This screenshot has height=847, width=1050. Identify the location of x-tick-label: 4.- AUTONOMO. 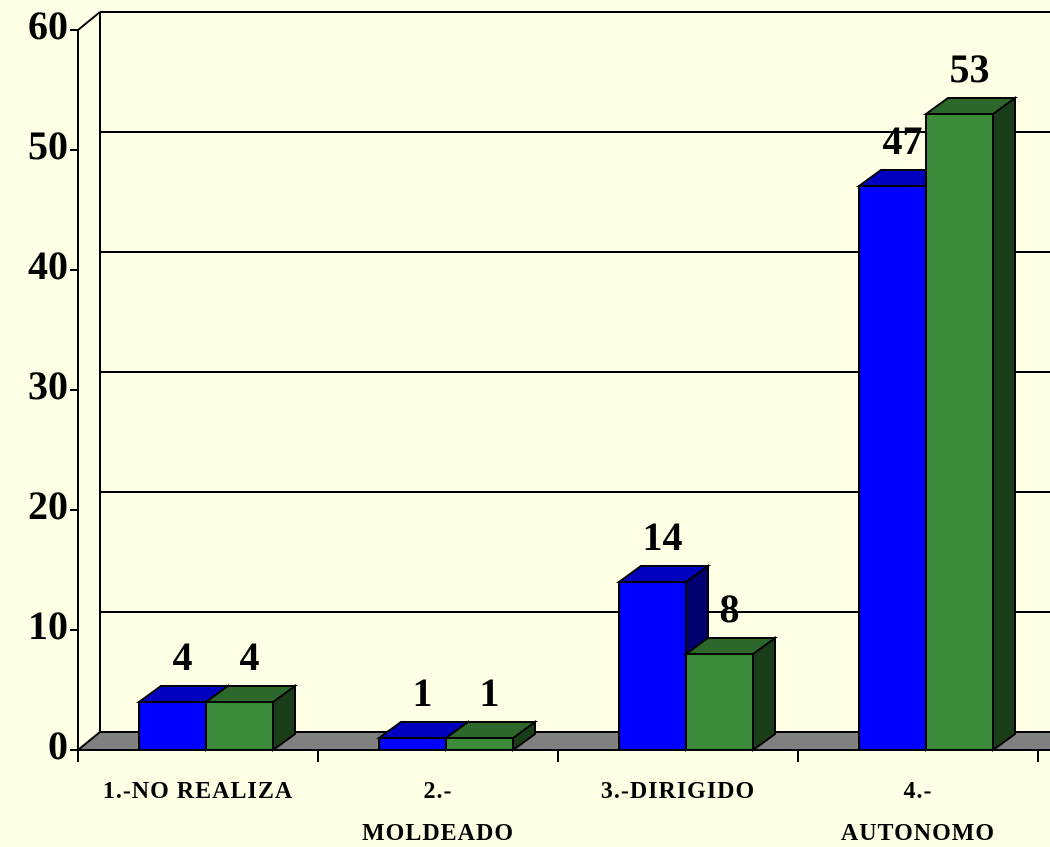
(918, 812).